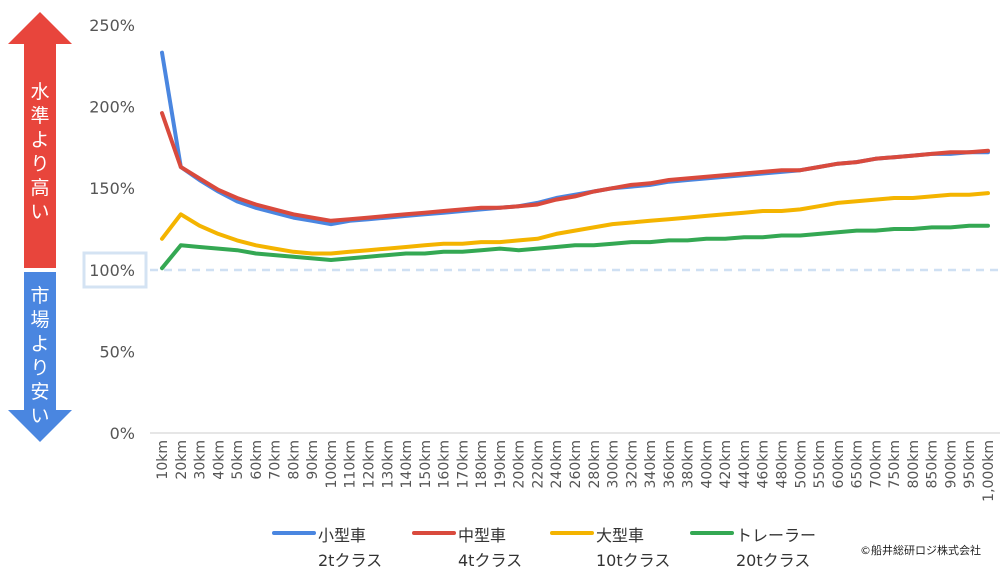 Image resolution: width=1004 pixels, height=574 pixels. I want to click on x-tick-label: 900km, so click(951, 464).